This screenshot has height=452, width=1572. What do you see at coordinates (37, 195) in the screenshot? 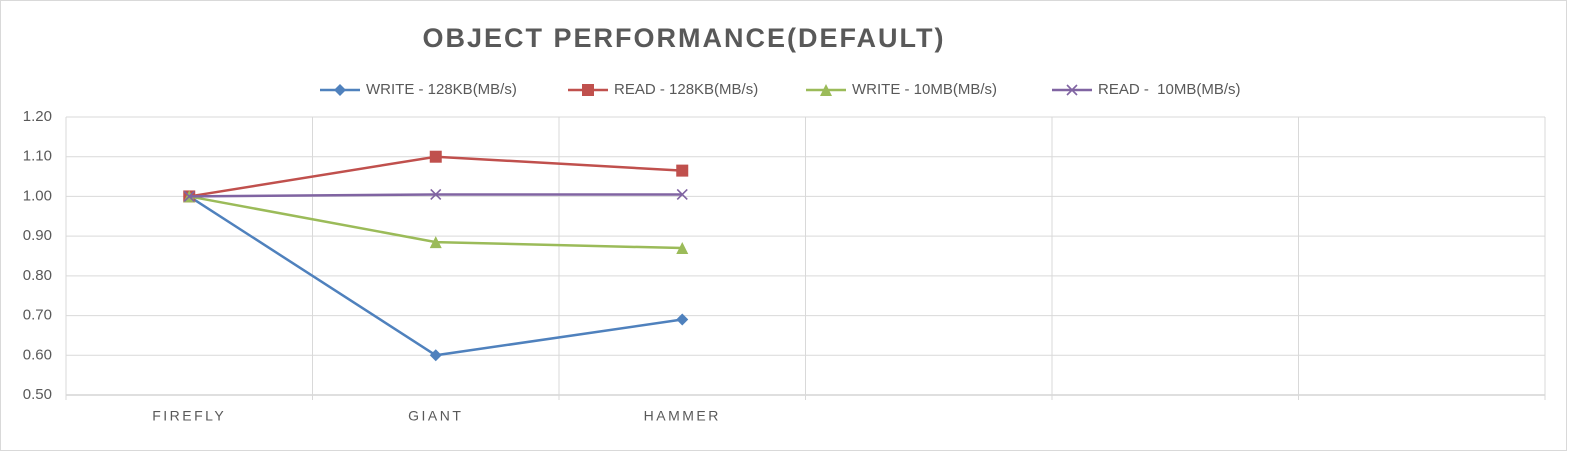
I see `y-tick-label: 1.00` at bounding box center [37, 195].